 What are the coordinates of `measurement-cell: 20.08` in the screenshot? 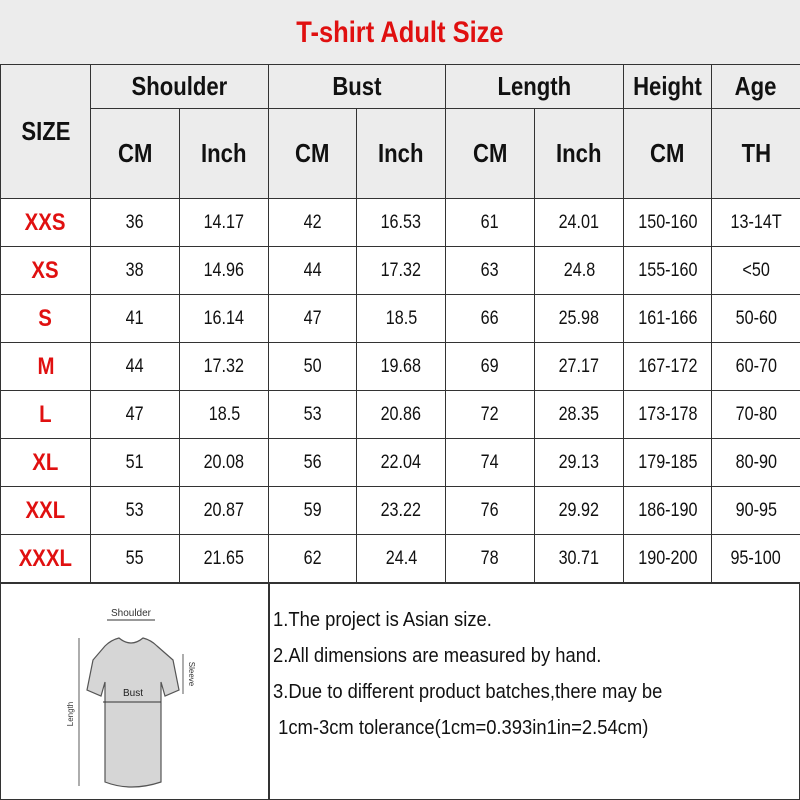 It's located at (224, 462).